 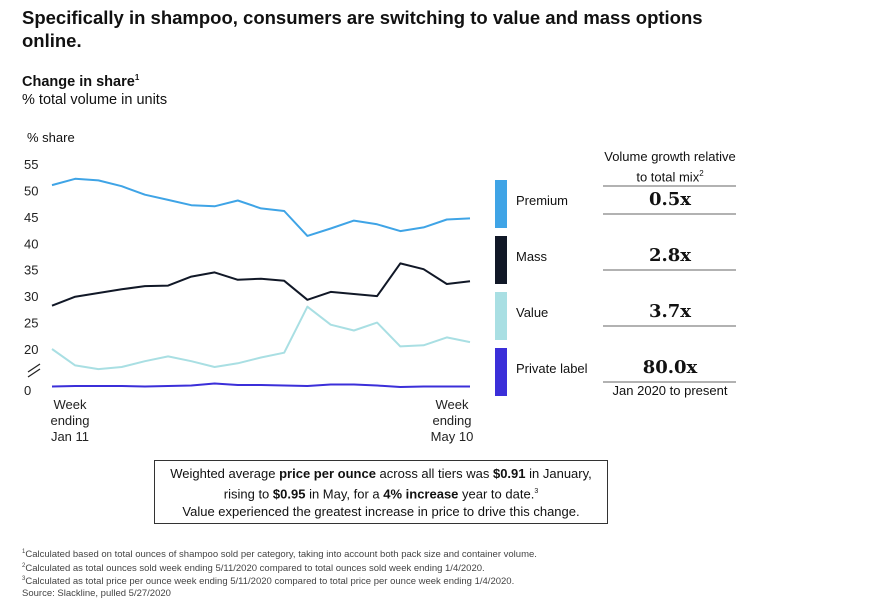 I want to click on y-tick-label: 55, so click(x=31, y=164).